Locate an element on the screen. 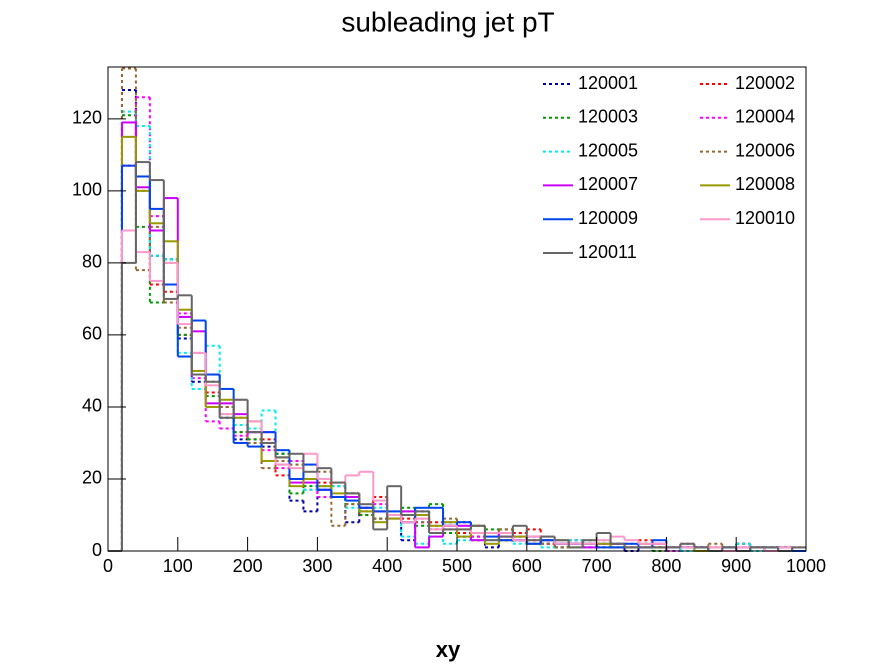  legend-label: 120011 is located at coordinates (607, 252).